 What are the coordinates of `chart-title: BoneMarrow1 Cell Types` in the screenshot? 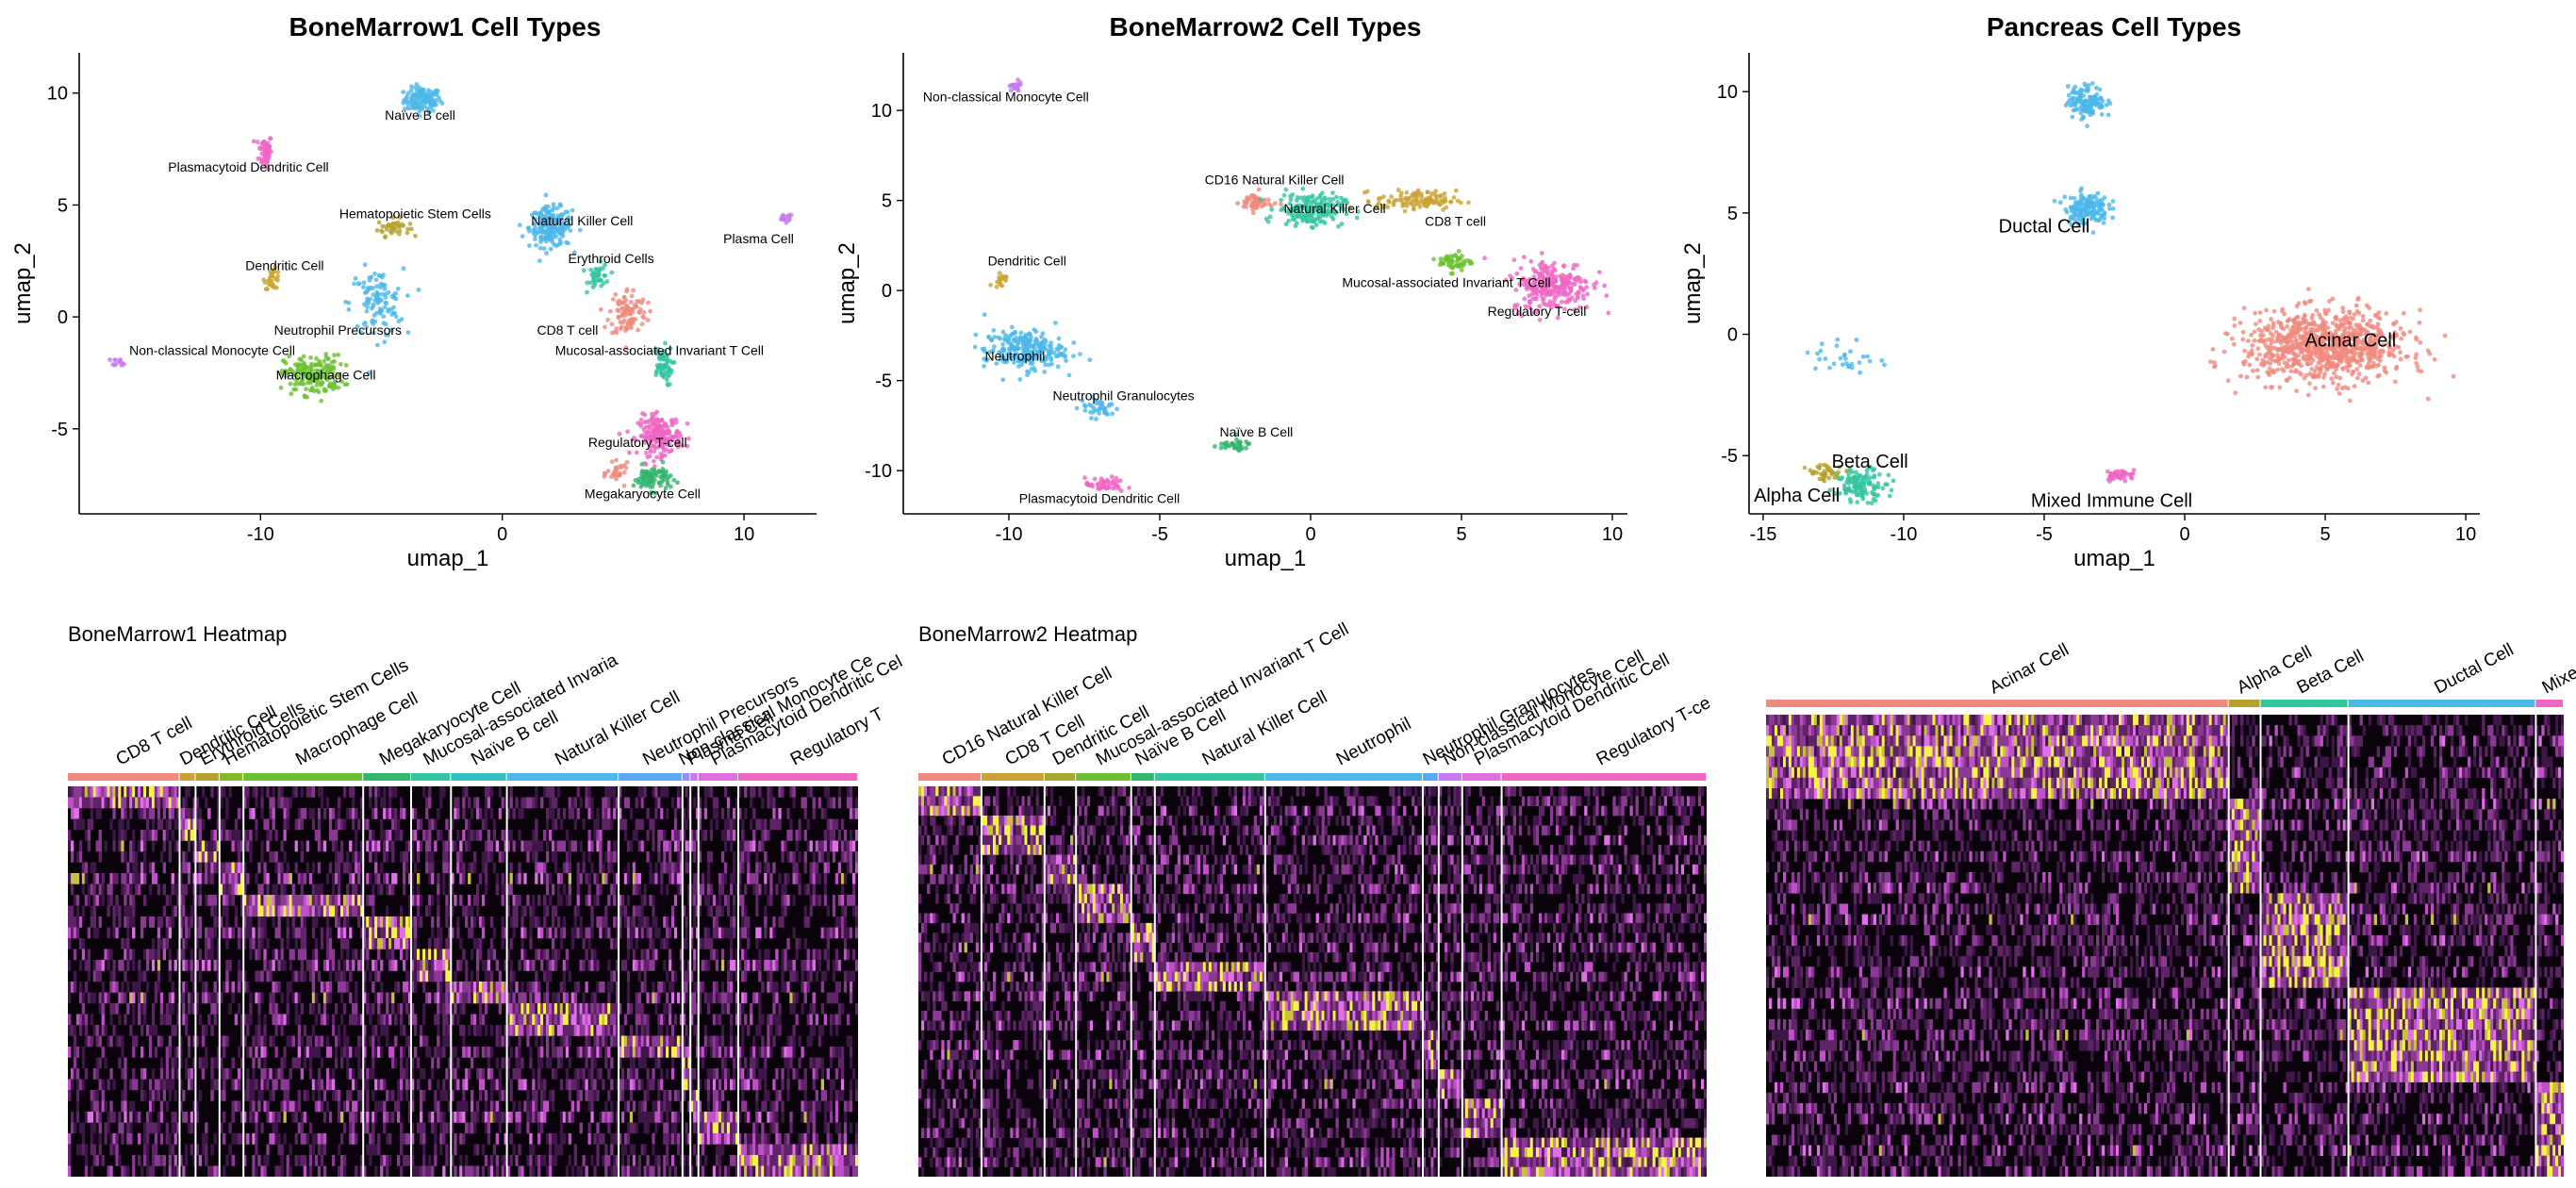 It's located at (445, 26).